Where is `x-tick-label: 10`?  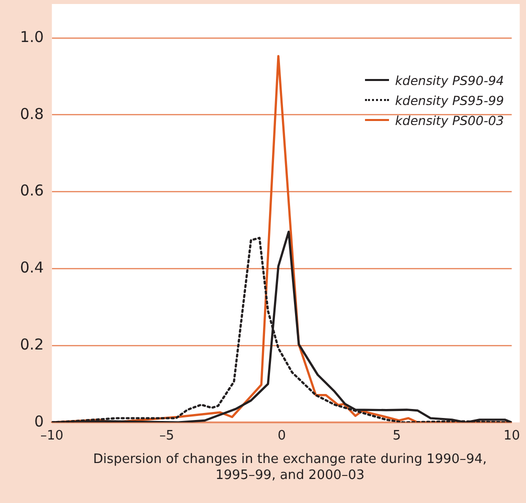
x-tick-label: 10 is located at coordinates (511, 436).